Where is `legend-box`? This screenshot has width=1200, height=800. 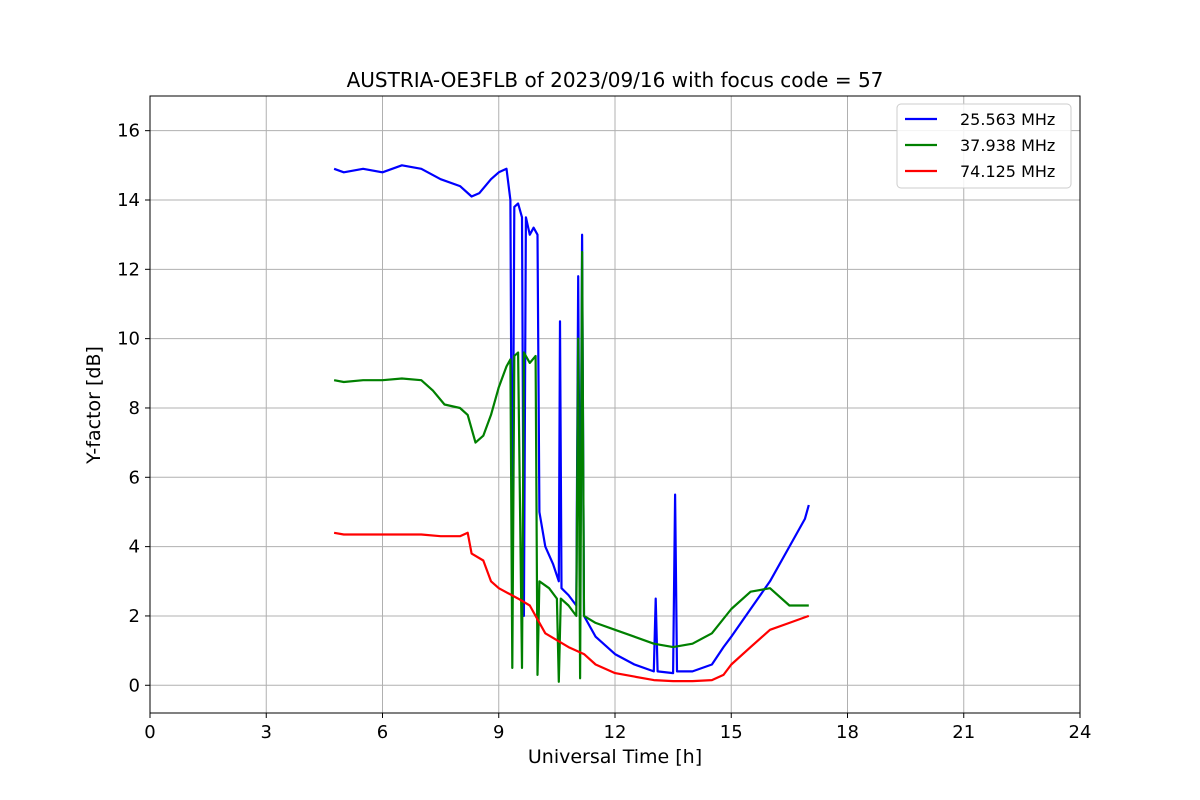
legend-box is located at coordinates (984, 146).